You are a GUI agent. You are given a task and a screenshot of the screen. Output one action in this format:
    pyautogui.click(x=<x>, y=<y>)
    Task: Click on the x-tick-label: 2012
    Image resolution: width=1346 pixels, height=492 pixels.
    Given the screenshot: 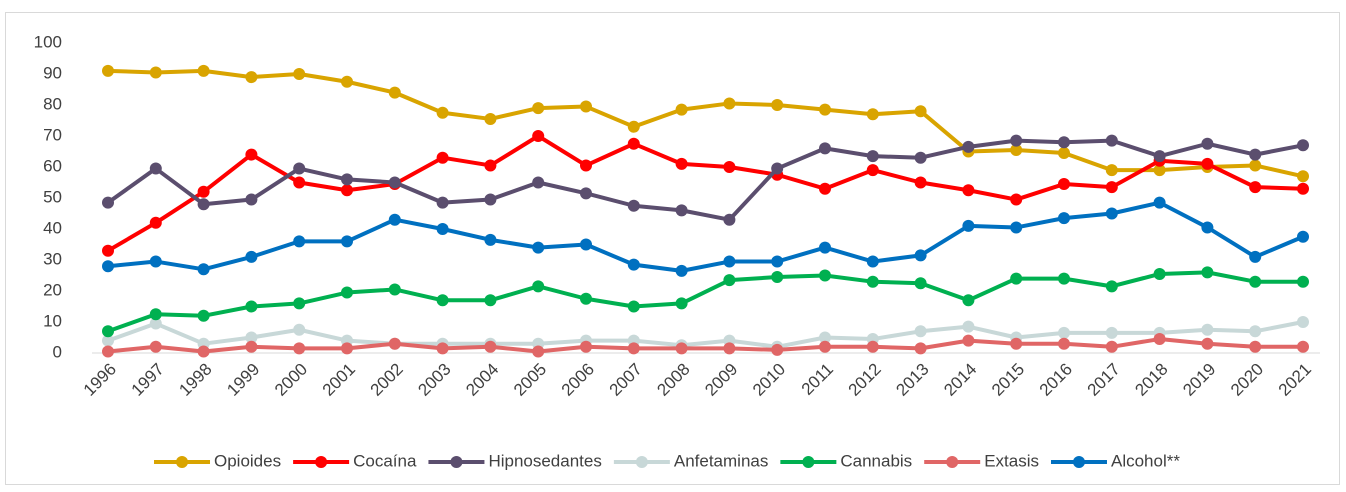 What is the action you would take?
    pyautogui.click(x=865, y=380)
    